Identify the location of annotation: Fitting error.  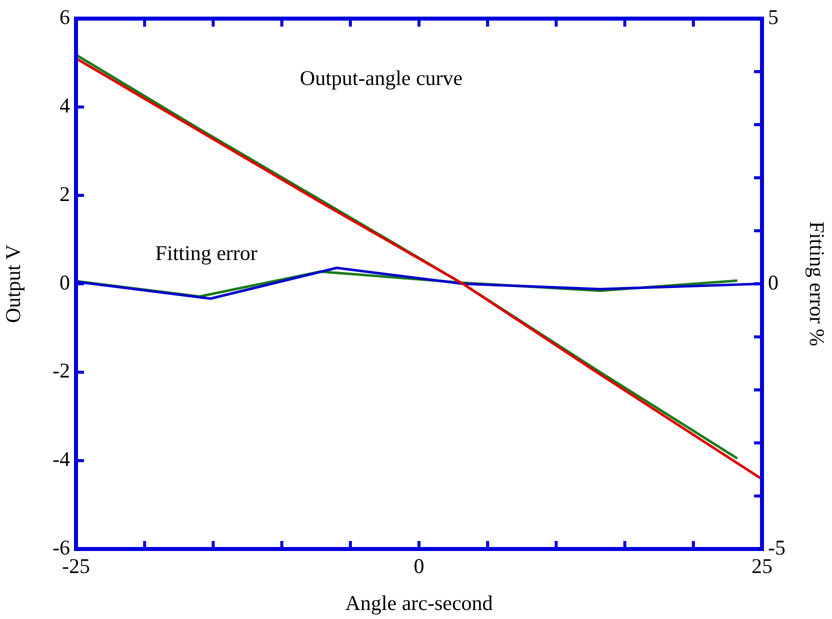
(206, 253).